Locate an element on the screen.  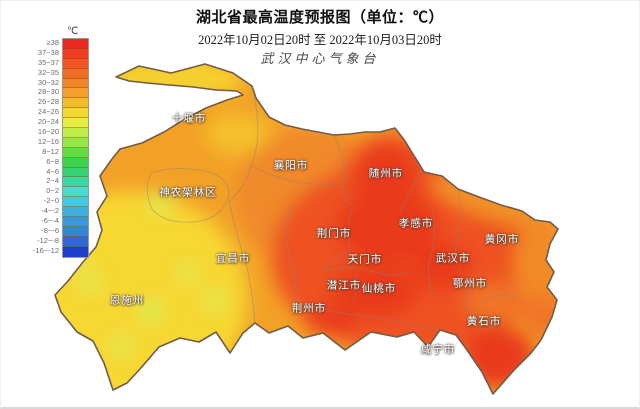
legend-label: -2~0 is located at coordinates (51, 201).